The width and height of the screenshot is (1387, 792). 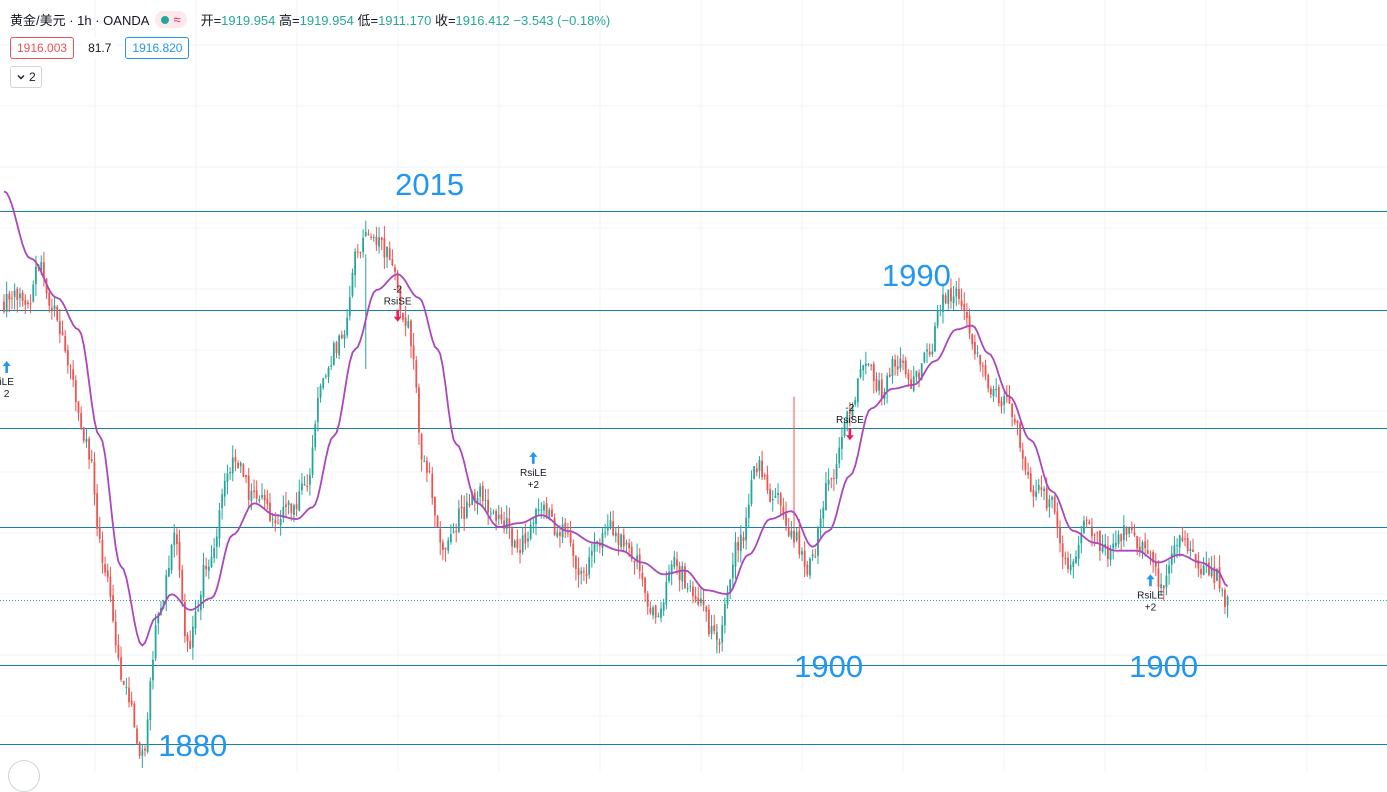 I want to click on sell-price-button: 1916.003, so click(x=42, y=48).